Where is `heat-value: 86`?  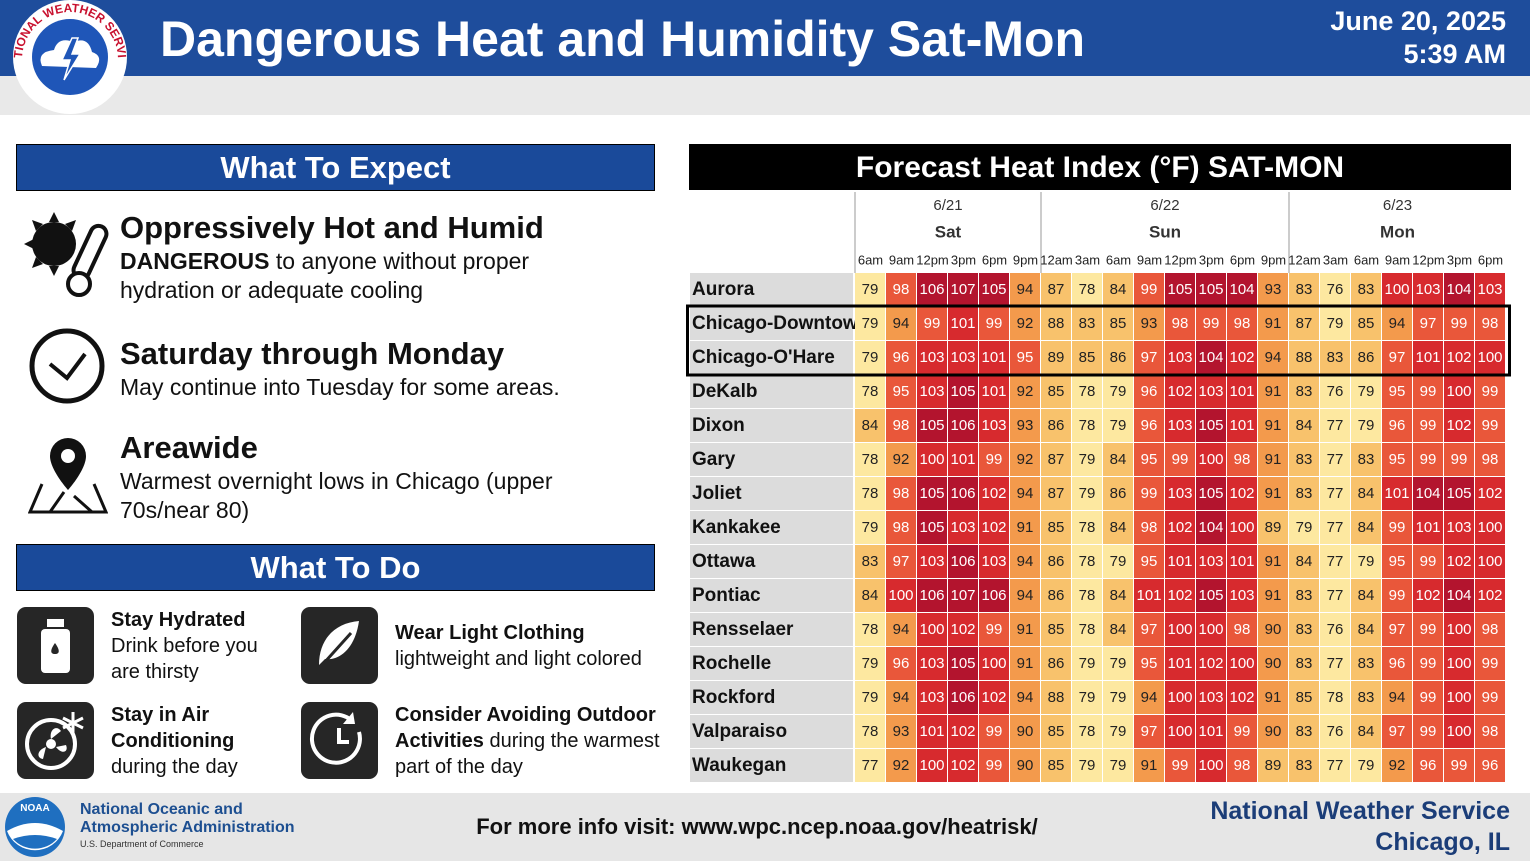 heat-value: 86 is located at coordinates (1366, 357).